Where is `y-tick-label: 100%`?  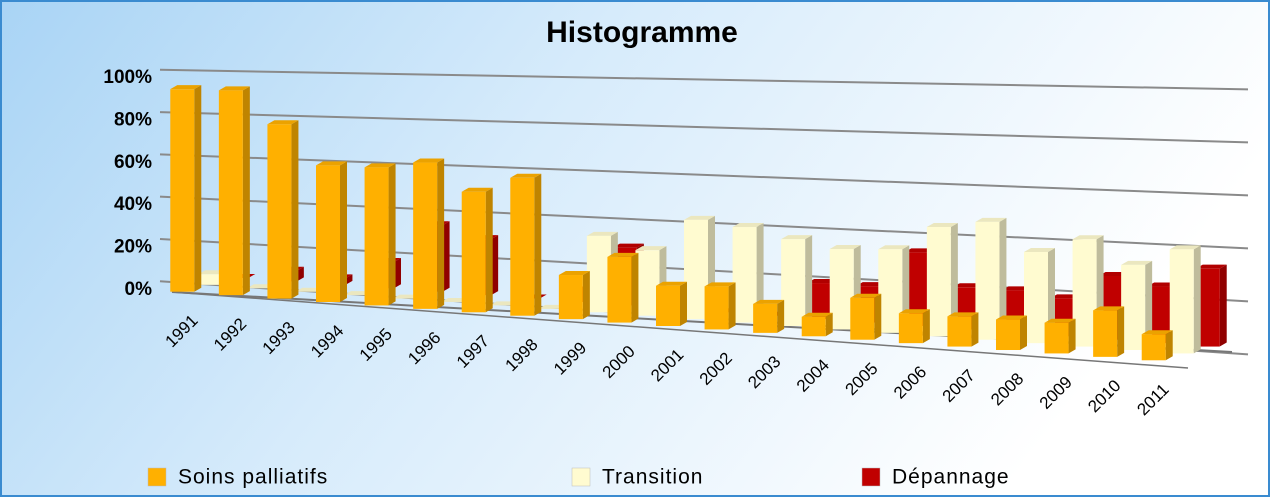
y-tick-label: 100% is located at coordinates (127, 77).